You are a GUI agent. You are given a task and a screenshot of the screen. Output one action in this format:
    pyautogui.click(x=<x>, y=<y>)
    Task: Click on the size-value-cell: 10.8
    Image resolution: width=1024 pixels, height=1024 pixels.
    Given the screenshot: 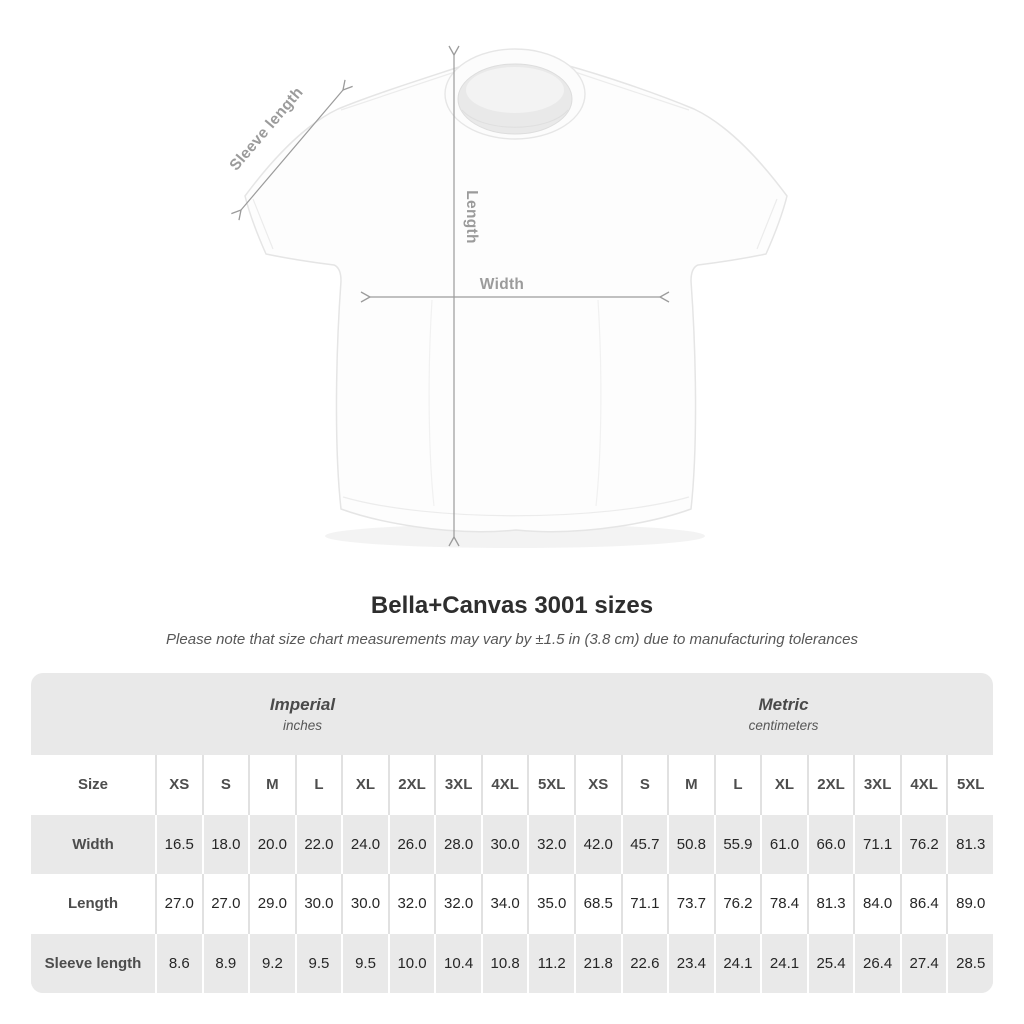 What is the action you would take?
    pyautogui.click(x=504, y=963)
    